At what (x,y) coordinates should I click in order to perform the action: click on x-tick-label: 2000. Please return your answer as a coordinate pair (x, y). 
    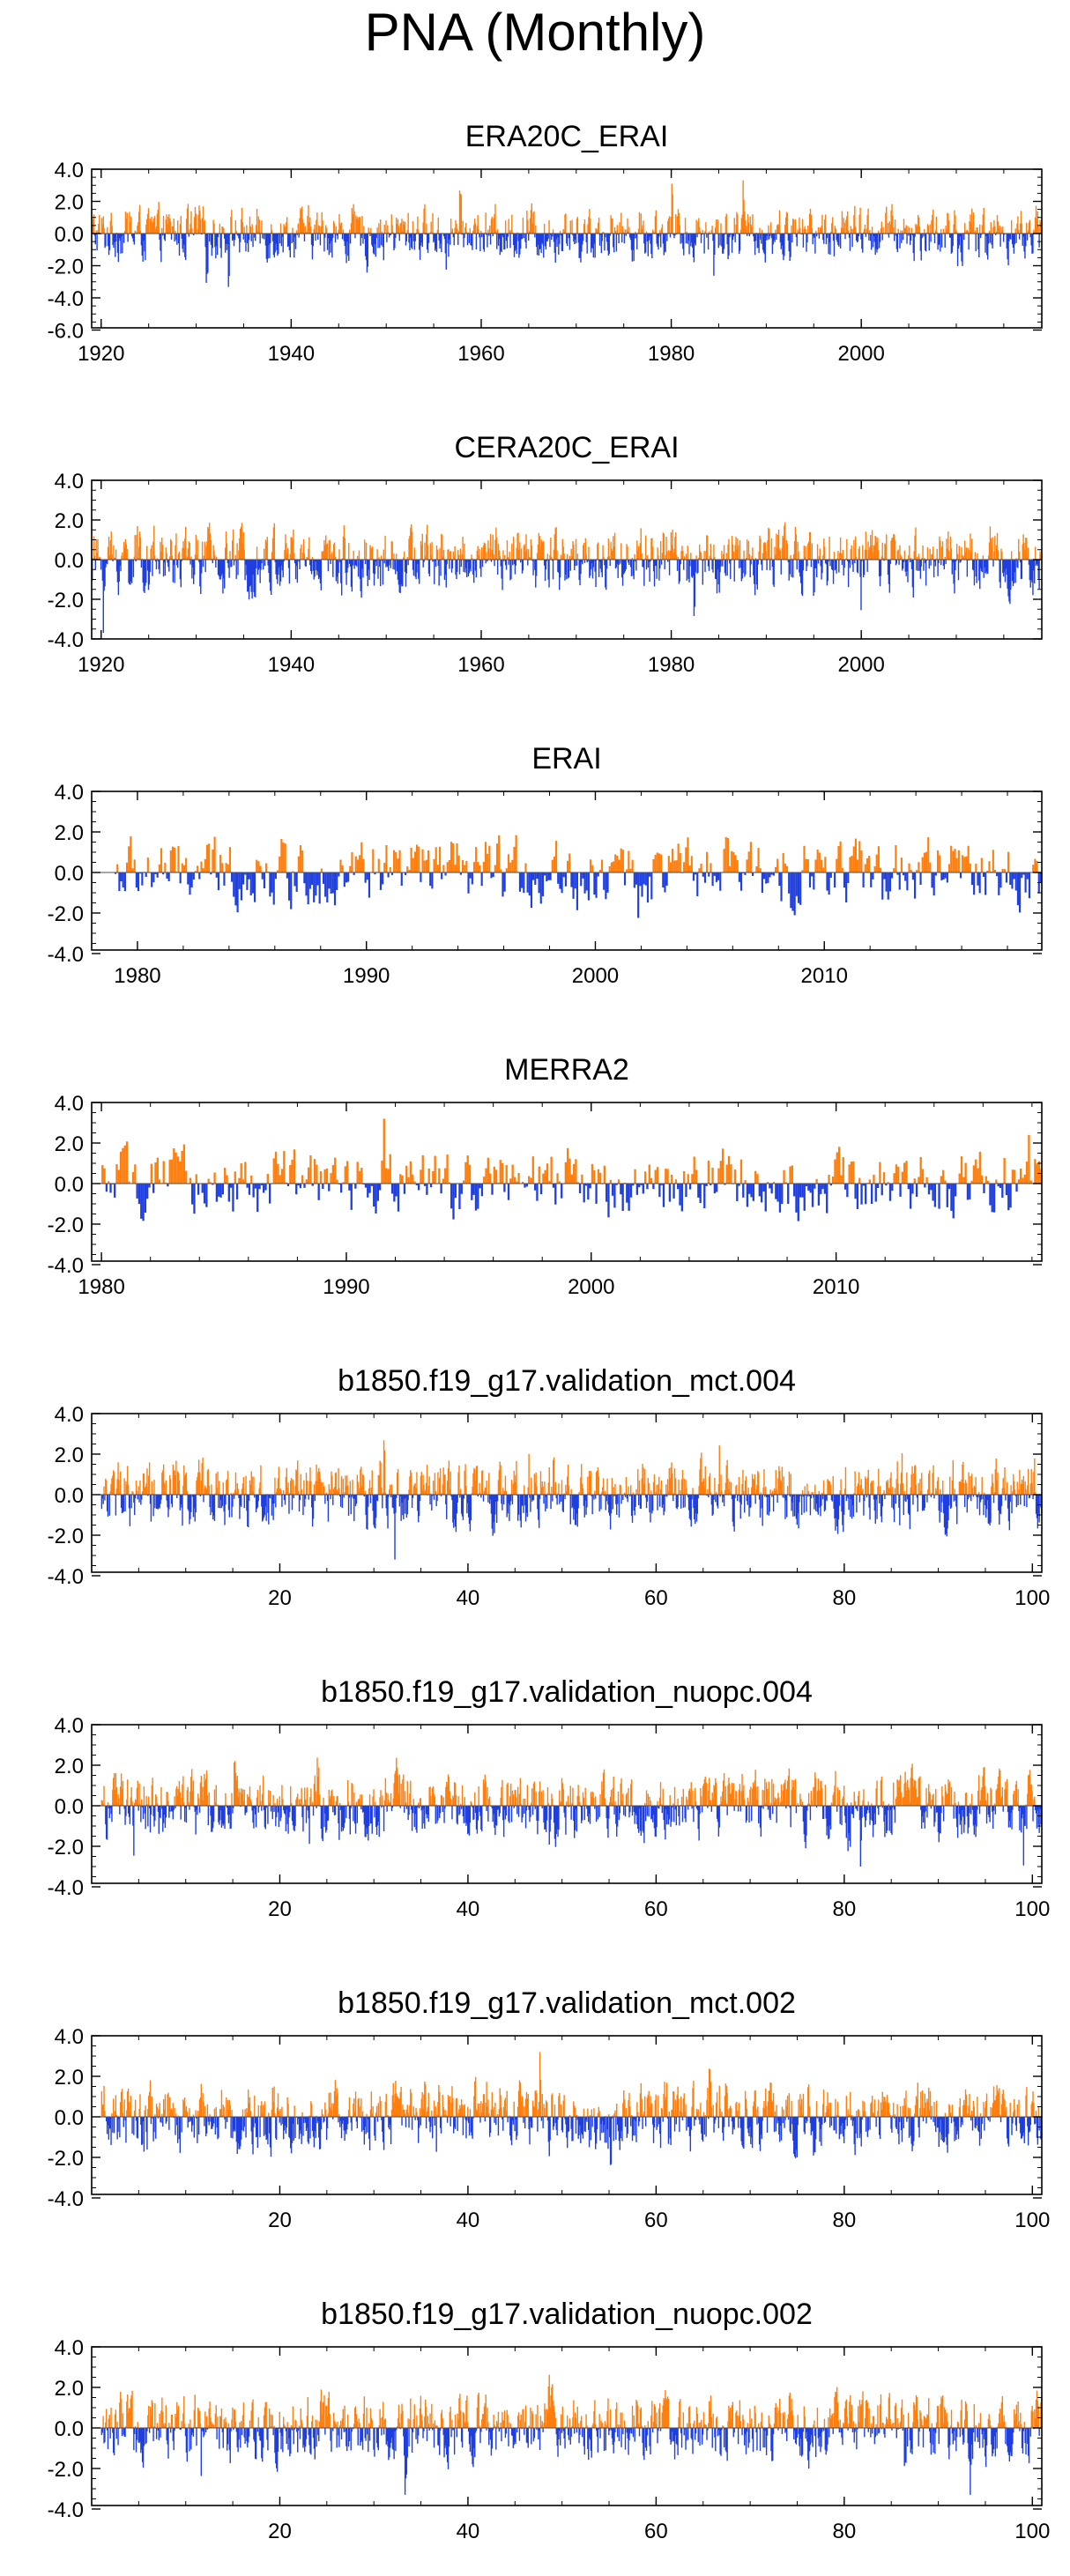
    Looking at the image, I should click on (861, 665).